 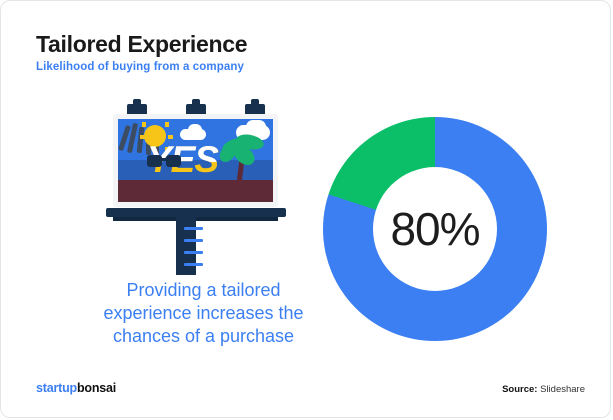 I want to click on billboard-frame: YES YES, so click(x=195, y=160).